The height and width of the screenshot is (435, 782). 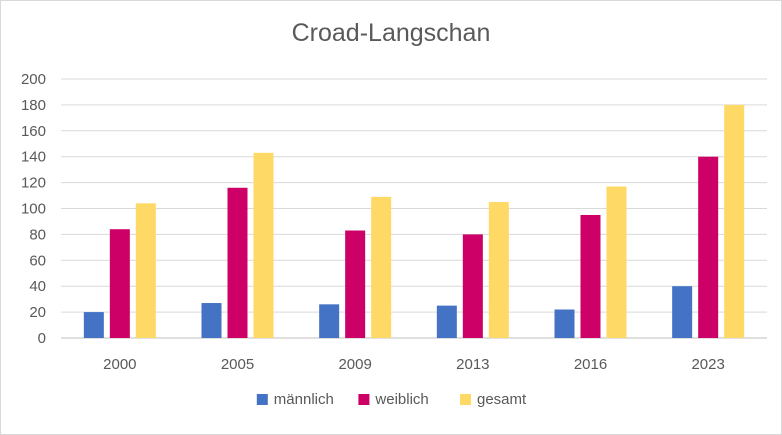 I want to click on legend-label: gesamt, so click(x=502, y=399).